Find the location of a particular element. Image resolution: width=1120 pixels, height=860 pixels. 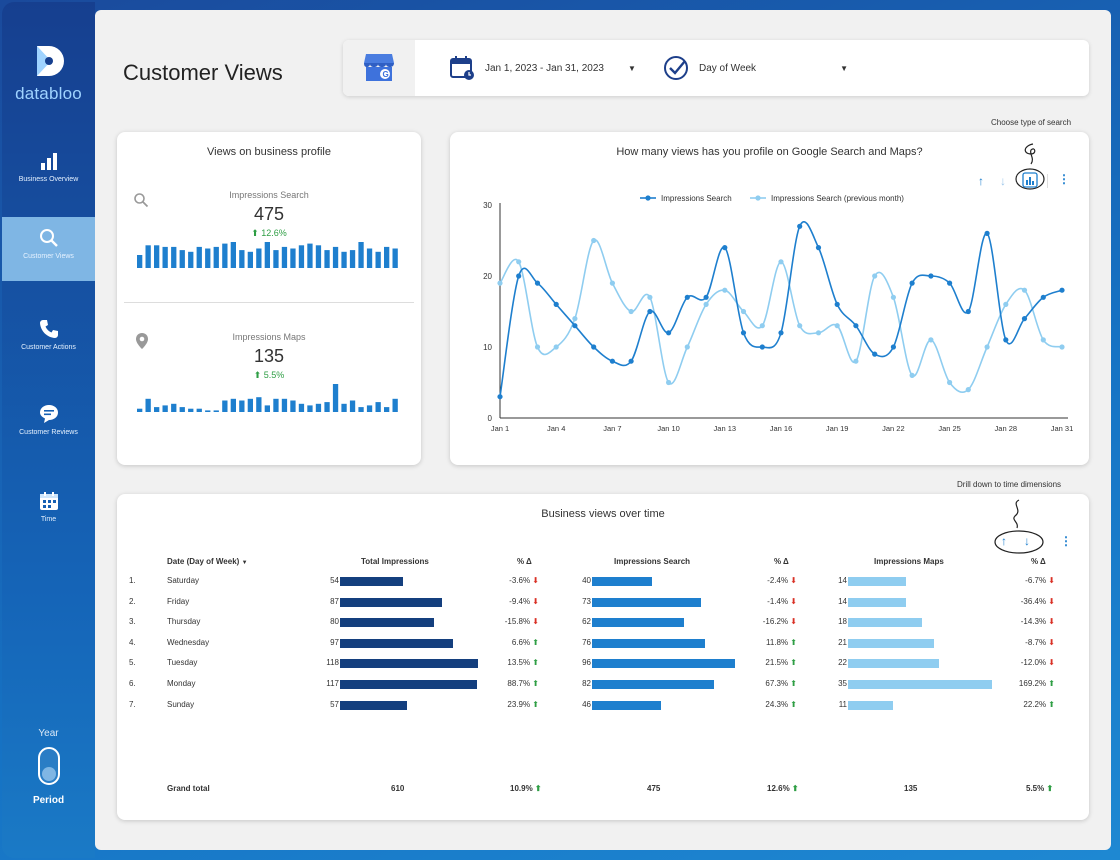

row-day: Sunday is located at coordinates (181, 704).